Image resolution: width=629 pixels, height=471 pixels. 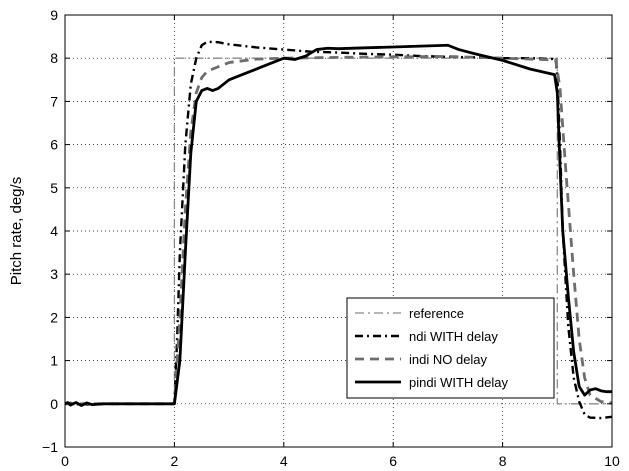 I want to click on x-tick-label: 10, so click(x=612, y=461).